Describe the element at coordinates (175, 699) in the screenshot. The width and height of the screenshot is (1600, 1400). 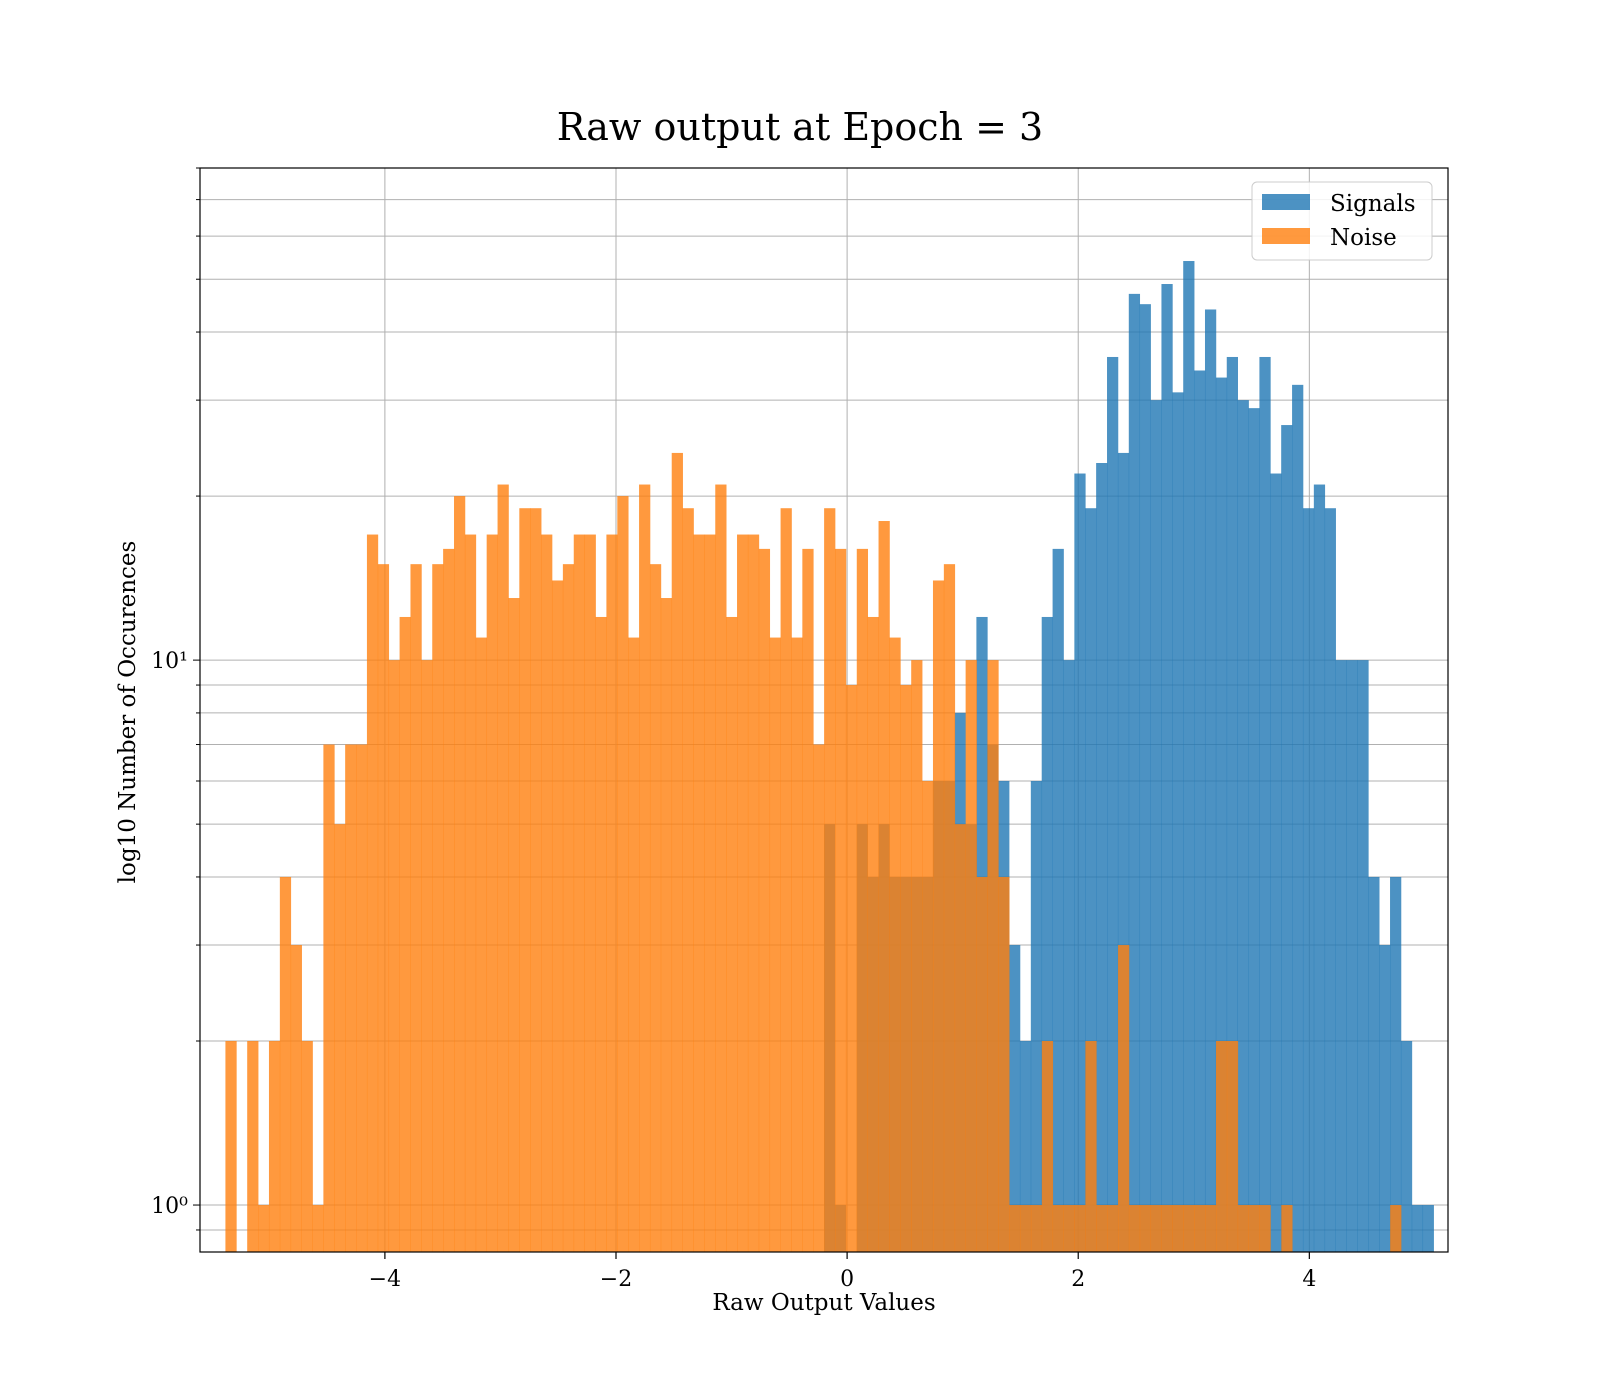
I see `y-axis-ticks: 10⁰ 10¹` at that location.